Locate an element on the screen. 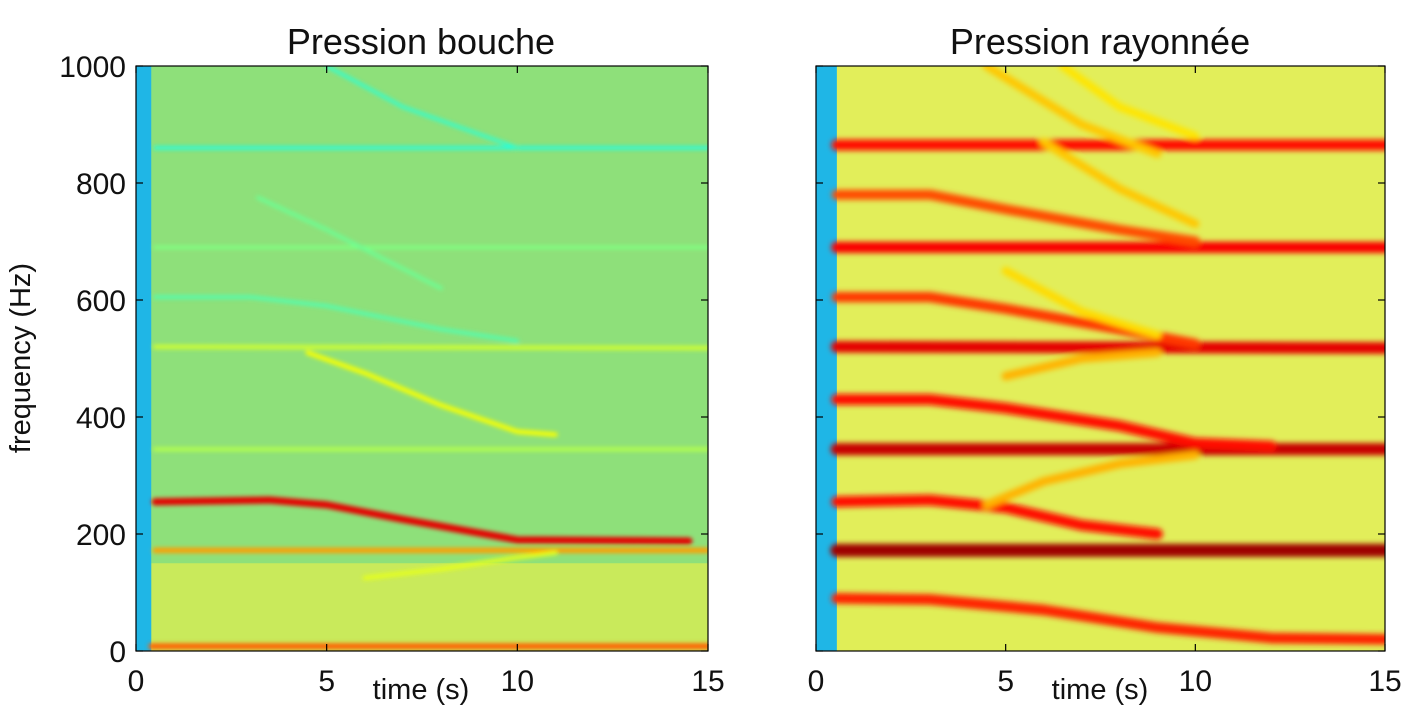  right-chart-title: Pression rayonnée is located at coordinates (1100, 41).